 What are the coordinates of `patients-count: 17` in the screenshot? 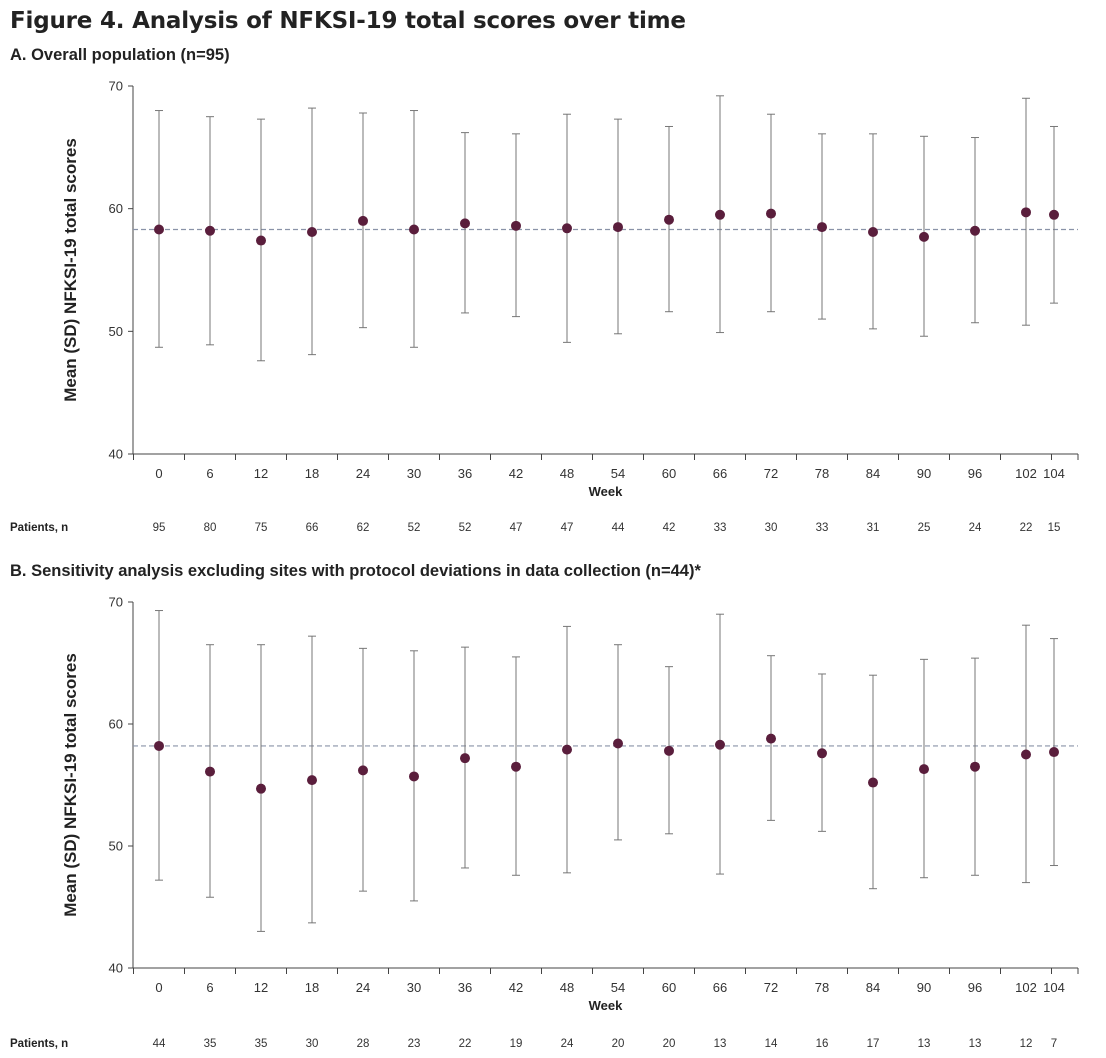 It's located at (873, 1044).